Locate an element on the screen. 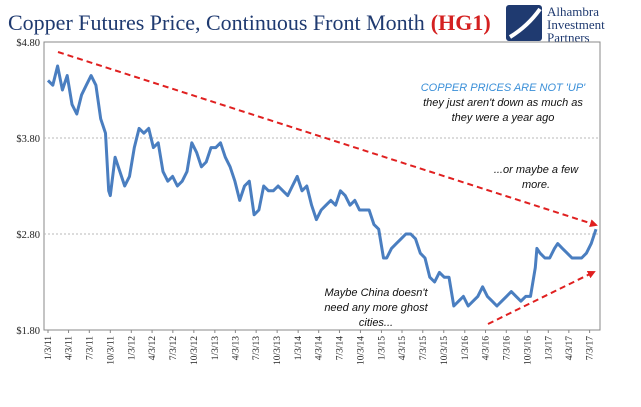  x-tick-label: 4/3/17 is located at coordinates (570, 348).